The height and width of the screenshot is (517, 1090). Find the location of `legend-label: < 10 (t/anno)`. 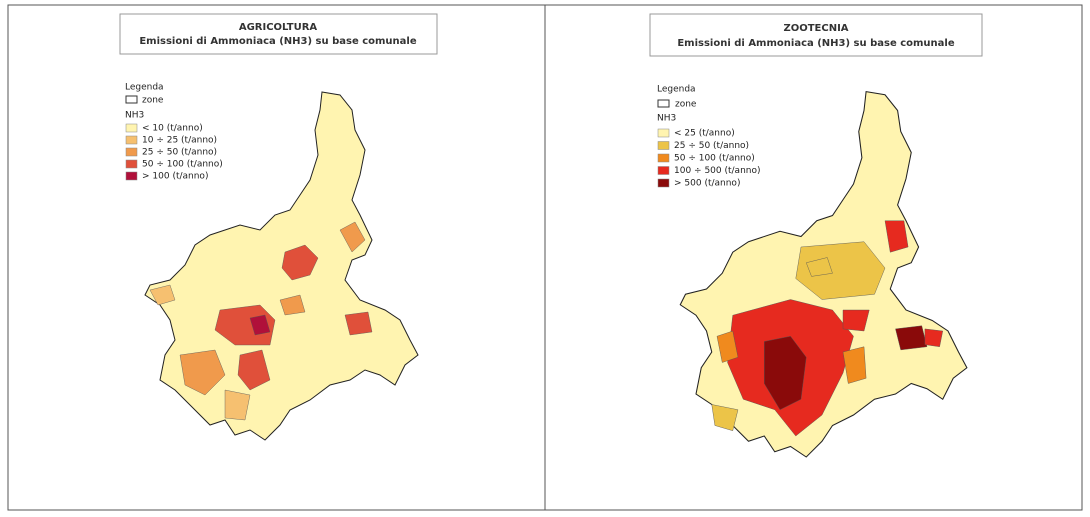

legend-label: < 10 (t/anno) is located at coordinates (172, 129).